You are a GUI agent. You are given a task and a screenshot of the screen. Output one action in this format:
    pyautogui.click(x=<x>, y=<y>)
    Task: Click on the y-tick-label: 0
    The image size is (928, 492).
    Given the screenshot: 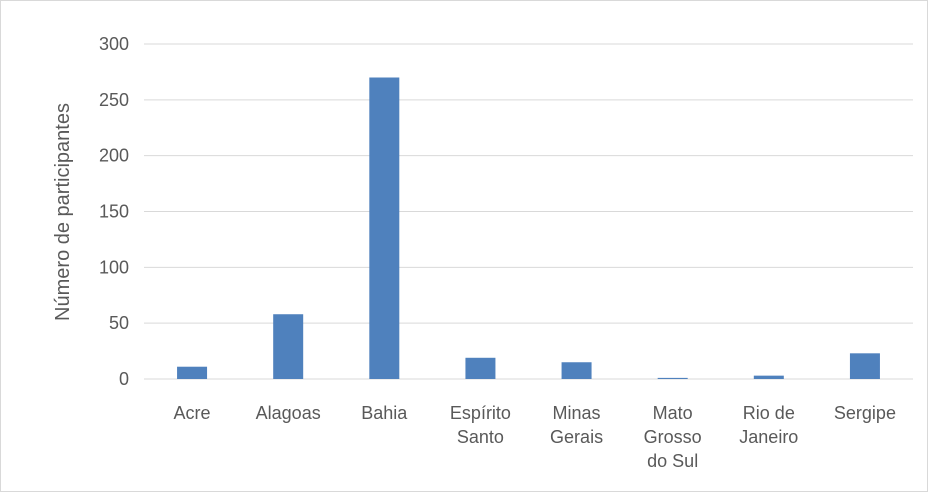 What is the action you would take?
    pyautogui.click(x=124, y=379)
    